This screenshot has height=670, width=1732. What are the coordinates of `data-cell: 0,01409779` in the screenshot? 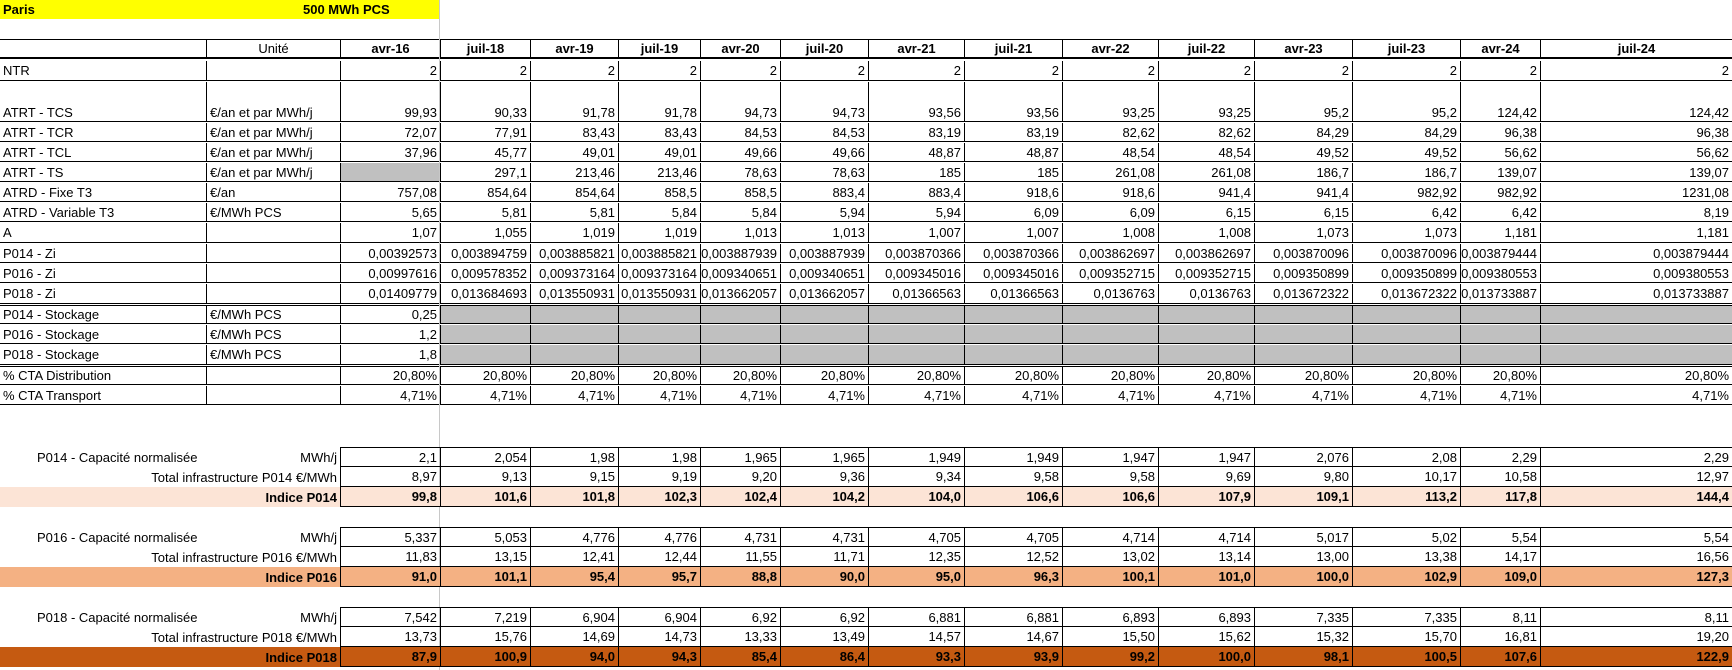 It's located at (390, 294).